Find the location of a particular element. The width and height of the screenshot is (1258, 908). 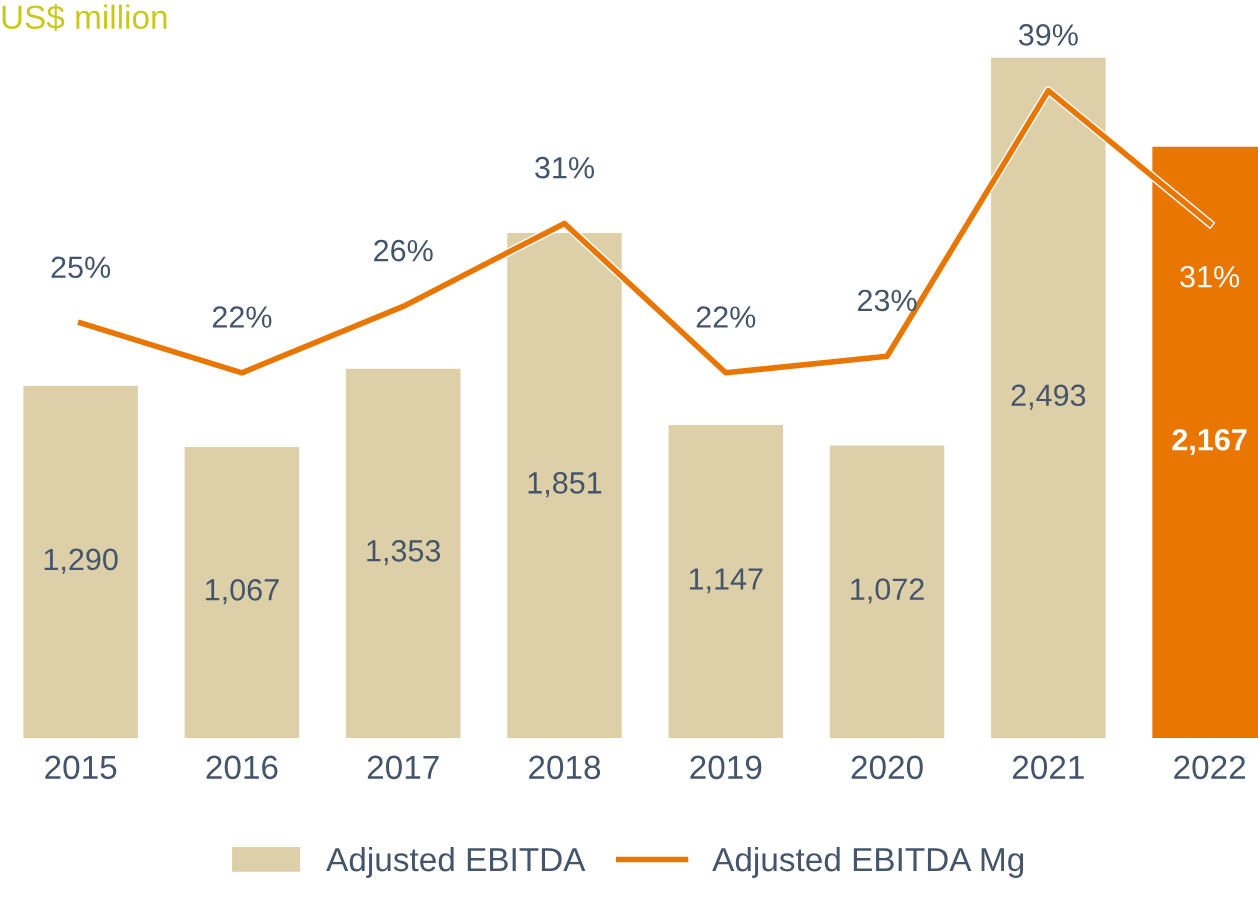

data-label: 2,167 is located at coordinates (1209, 442).